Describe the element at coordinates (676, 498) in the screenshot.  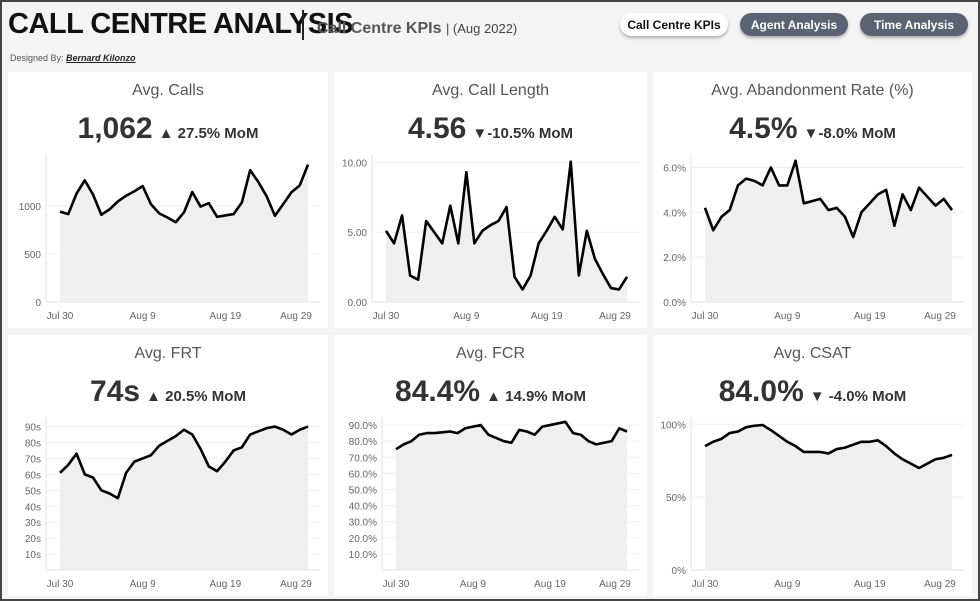
I see `y-tick-label: 50%` at that location.